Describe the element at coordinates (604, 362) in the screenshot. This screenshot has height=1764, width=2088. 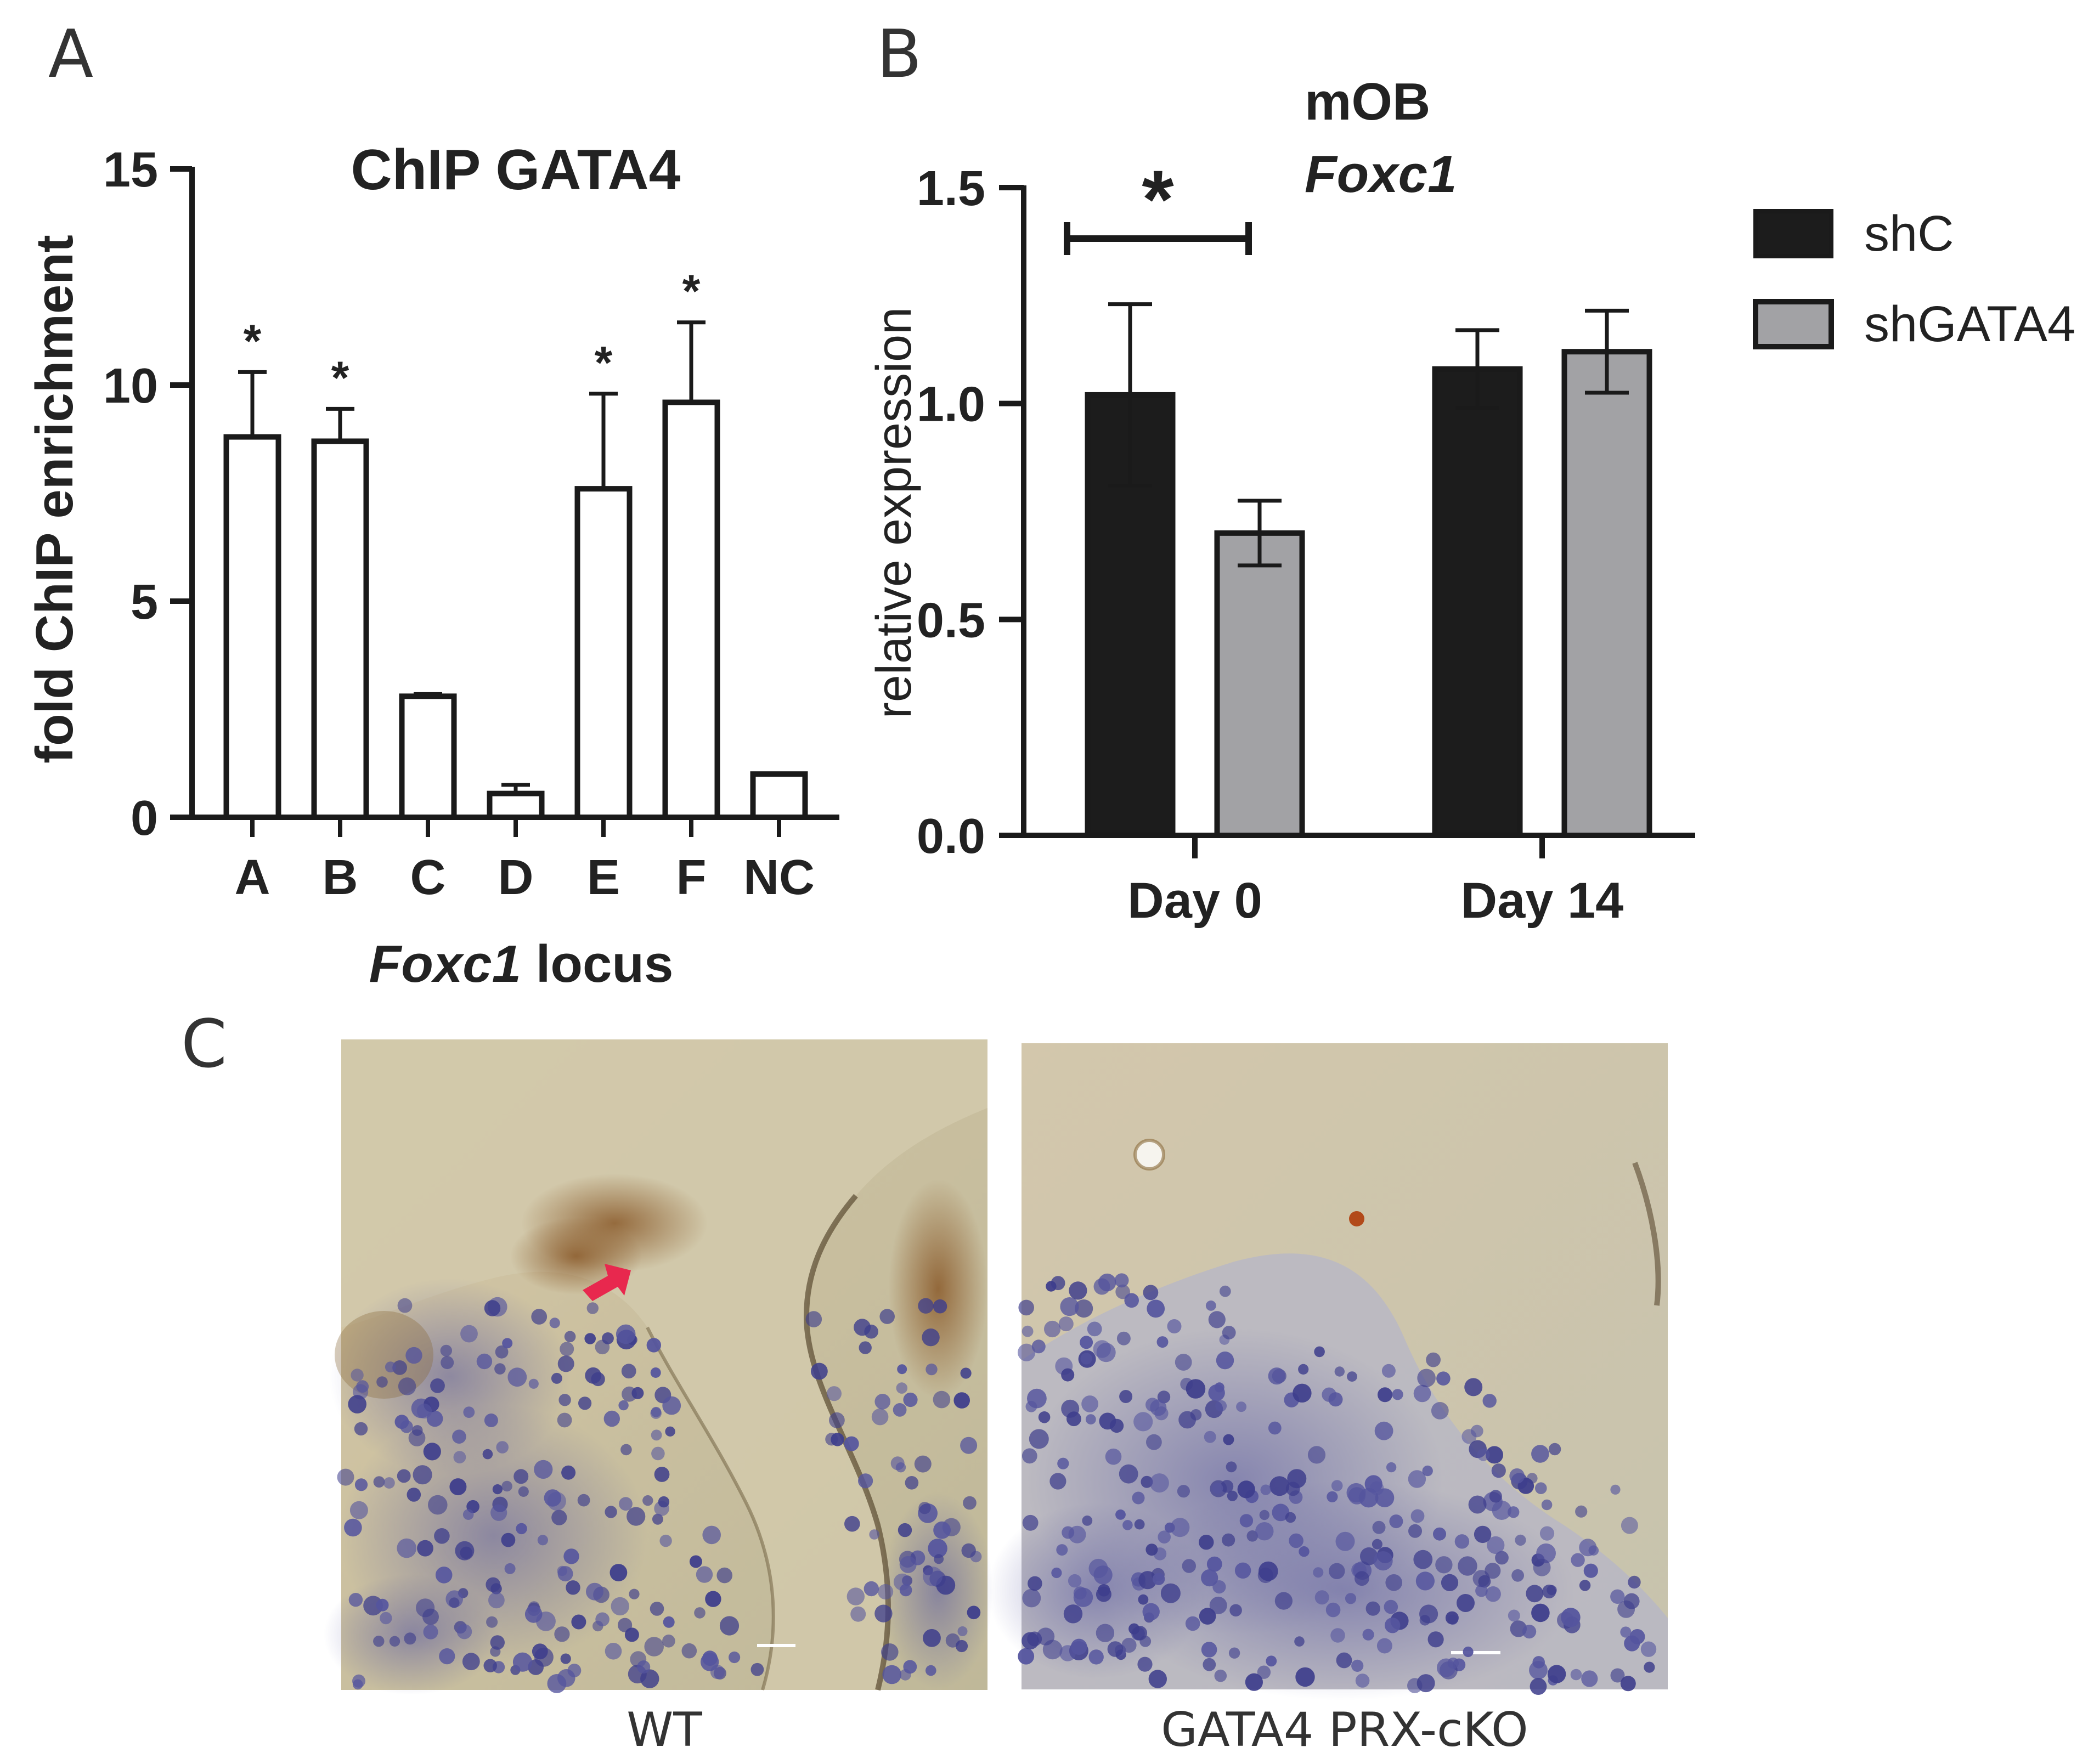
I see `significance-E: *` at that location.